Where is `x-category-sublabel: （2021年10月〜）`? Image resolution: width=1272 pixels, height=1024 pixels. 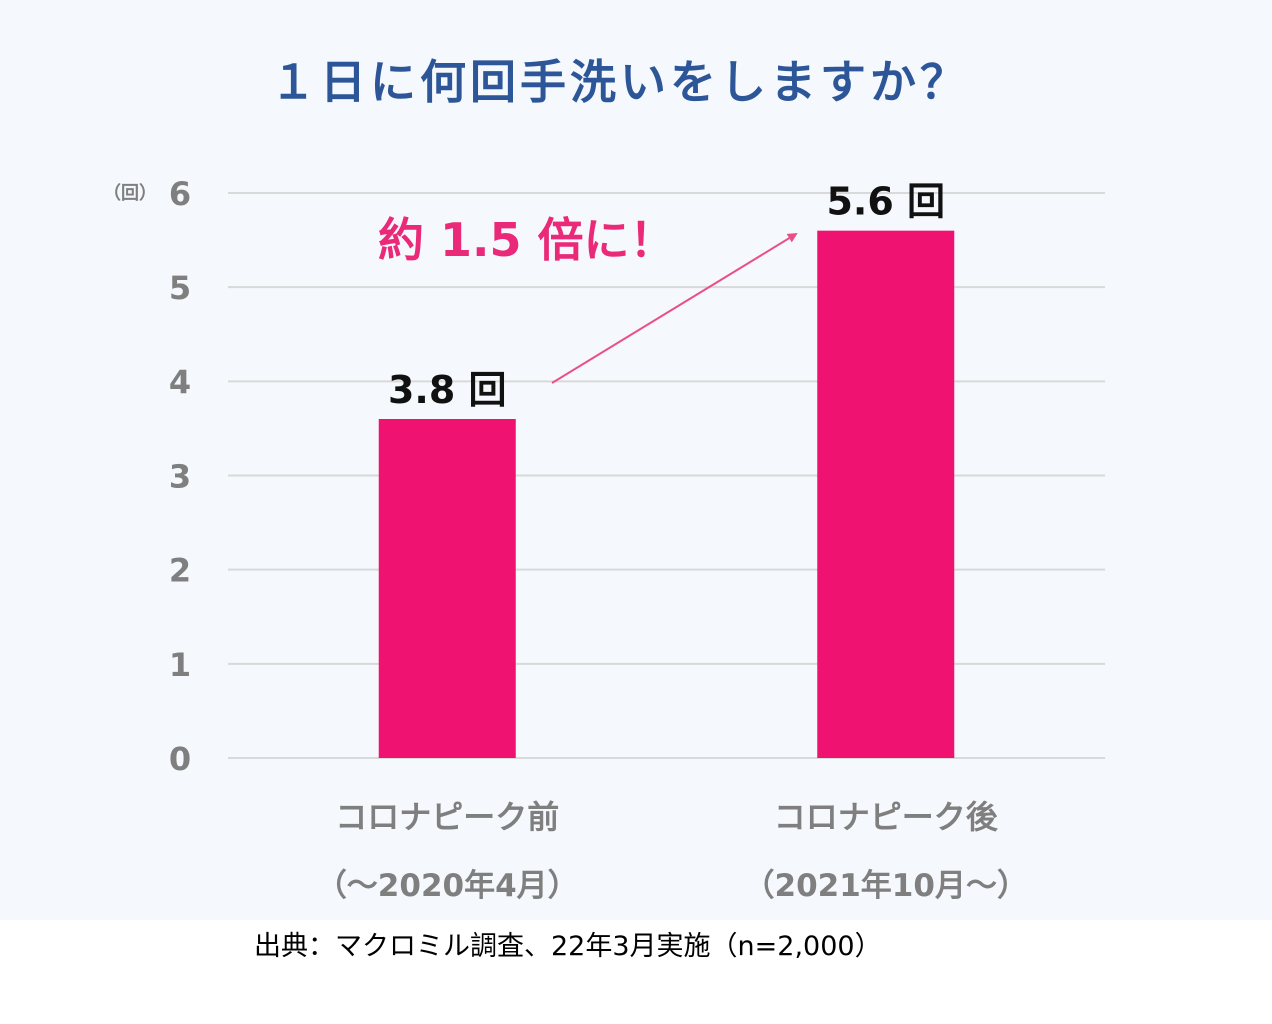 x-category-sublabel: （2021年10月〜） is located at coordinates (886, 886).